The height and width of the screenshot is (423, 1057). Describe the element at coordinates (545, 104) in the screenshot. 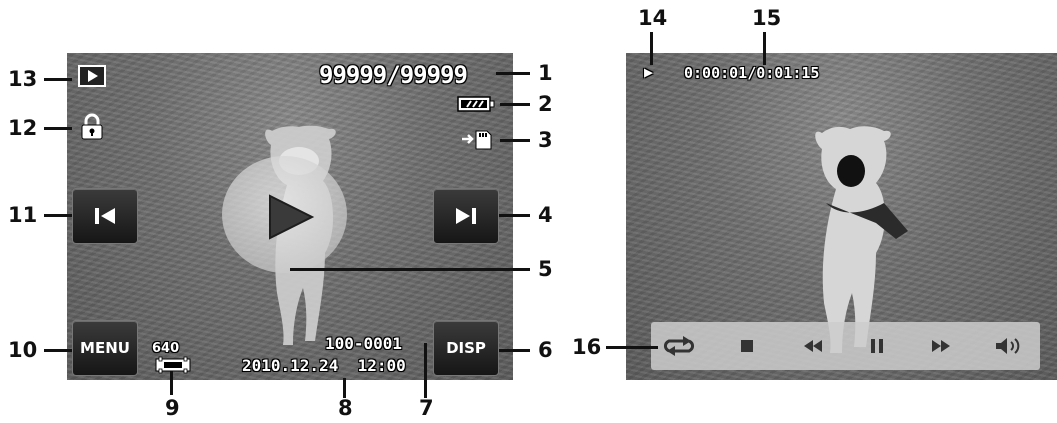

I see `callout-2: 2` at that location.